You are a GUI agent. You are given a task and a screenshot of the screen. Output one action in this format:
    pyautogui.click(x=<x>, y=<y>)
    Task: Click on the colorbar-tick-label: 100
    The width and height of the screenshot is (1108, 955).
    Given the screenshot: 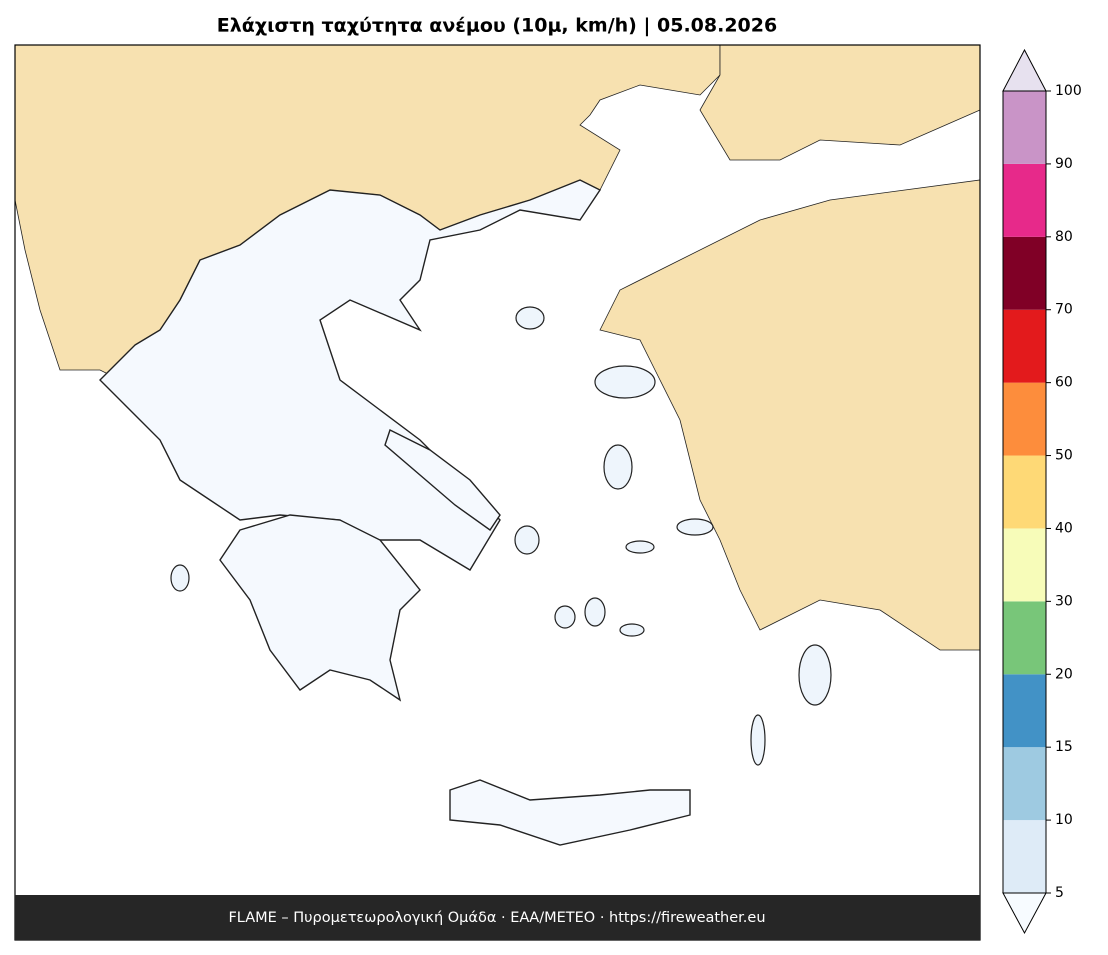 What is the action you would take?
    pyautogui.click(x=1068, y=91)
    